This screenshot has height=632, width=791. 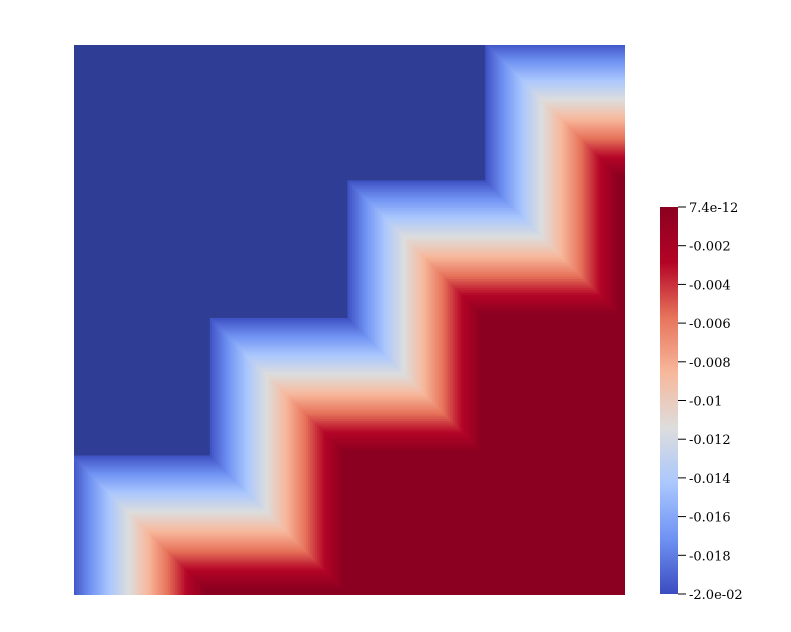 What do you see at coordinates (710, 518) in the screenshot?
I see `colorbar-tick-label: -0.016` at bounding box center [710, 518].